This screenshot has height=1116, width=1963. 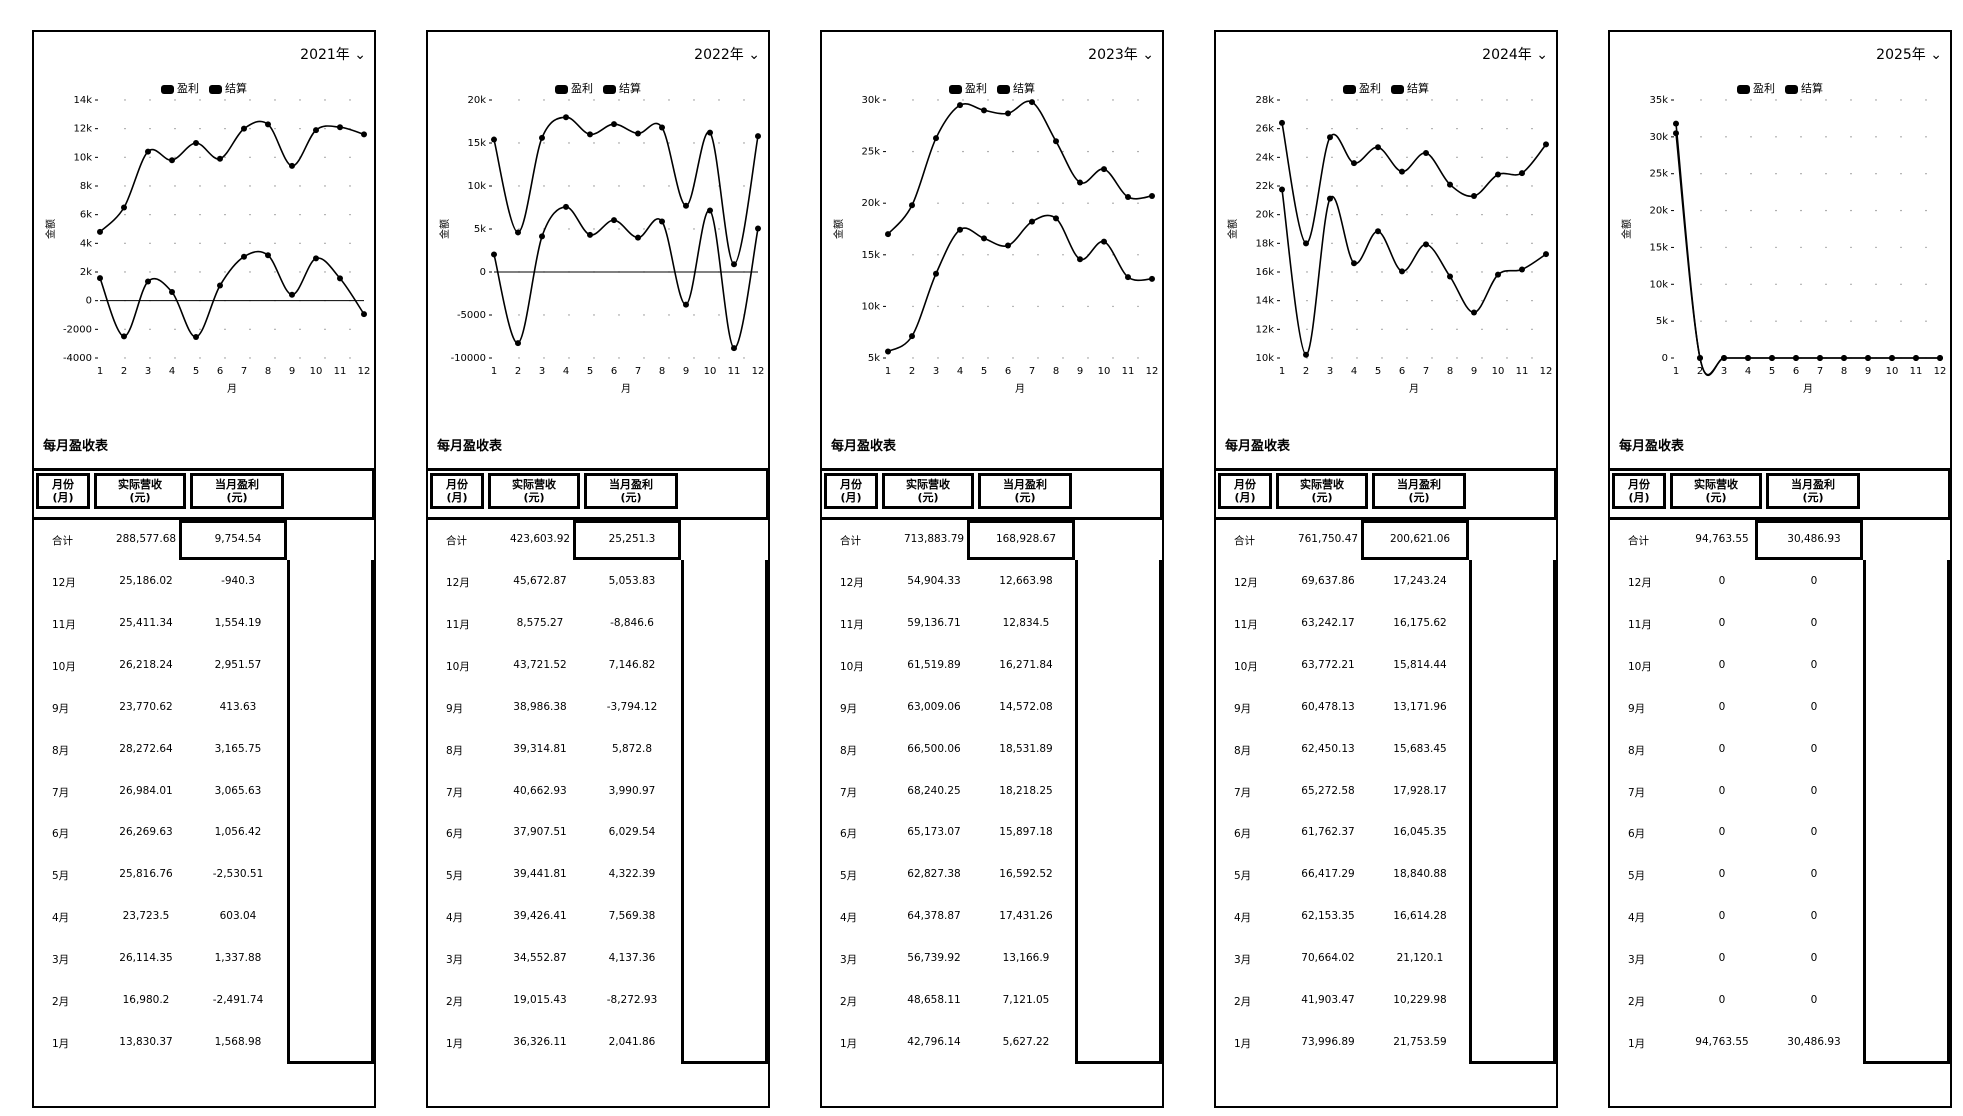 I want to click on table-row: 1月 42,796.14 5,627.22, so click(x=952, y=1044).